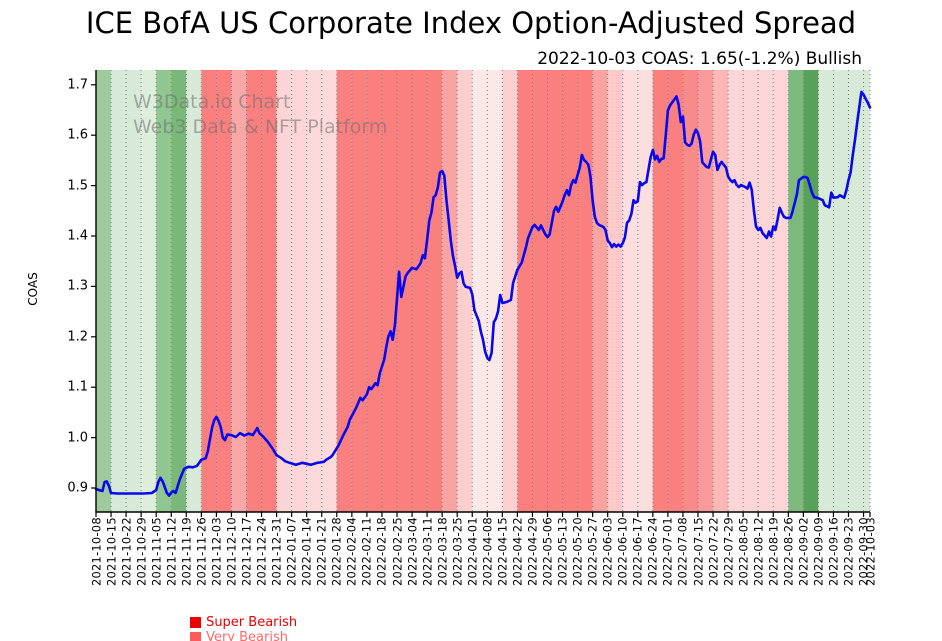 Image resolution: width=942 pixels, height=641 pixels. Describe the element at coordinates (171, 551) in the screenshot. I see `x-tick-label: 2021-11-12` at that location.